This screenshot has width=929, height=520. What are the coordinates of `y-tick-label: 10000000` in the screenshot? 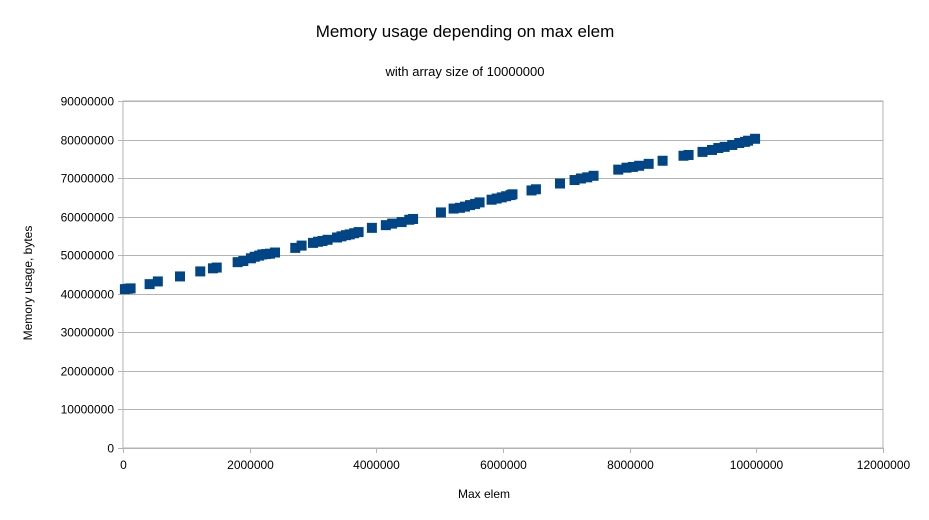 It's located at (88, 410).